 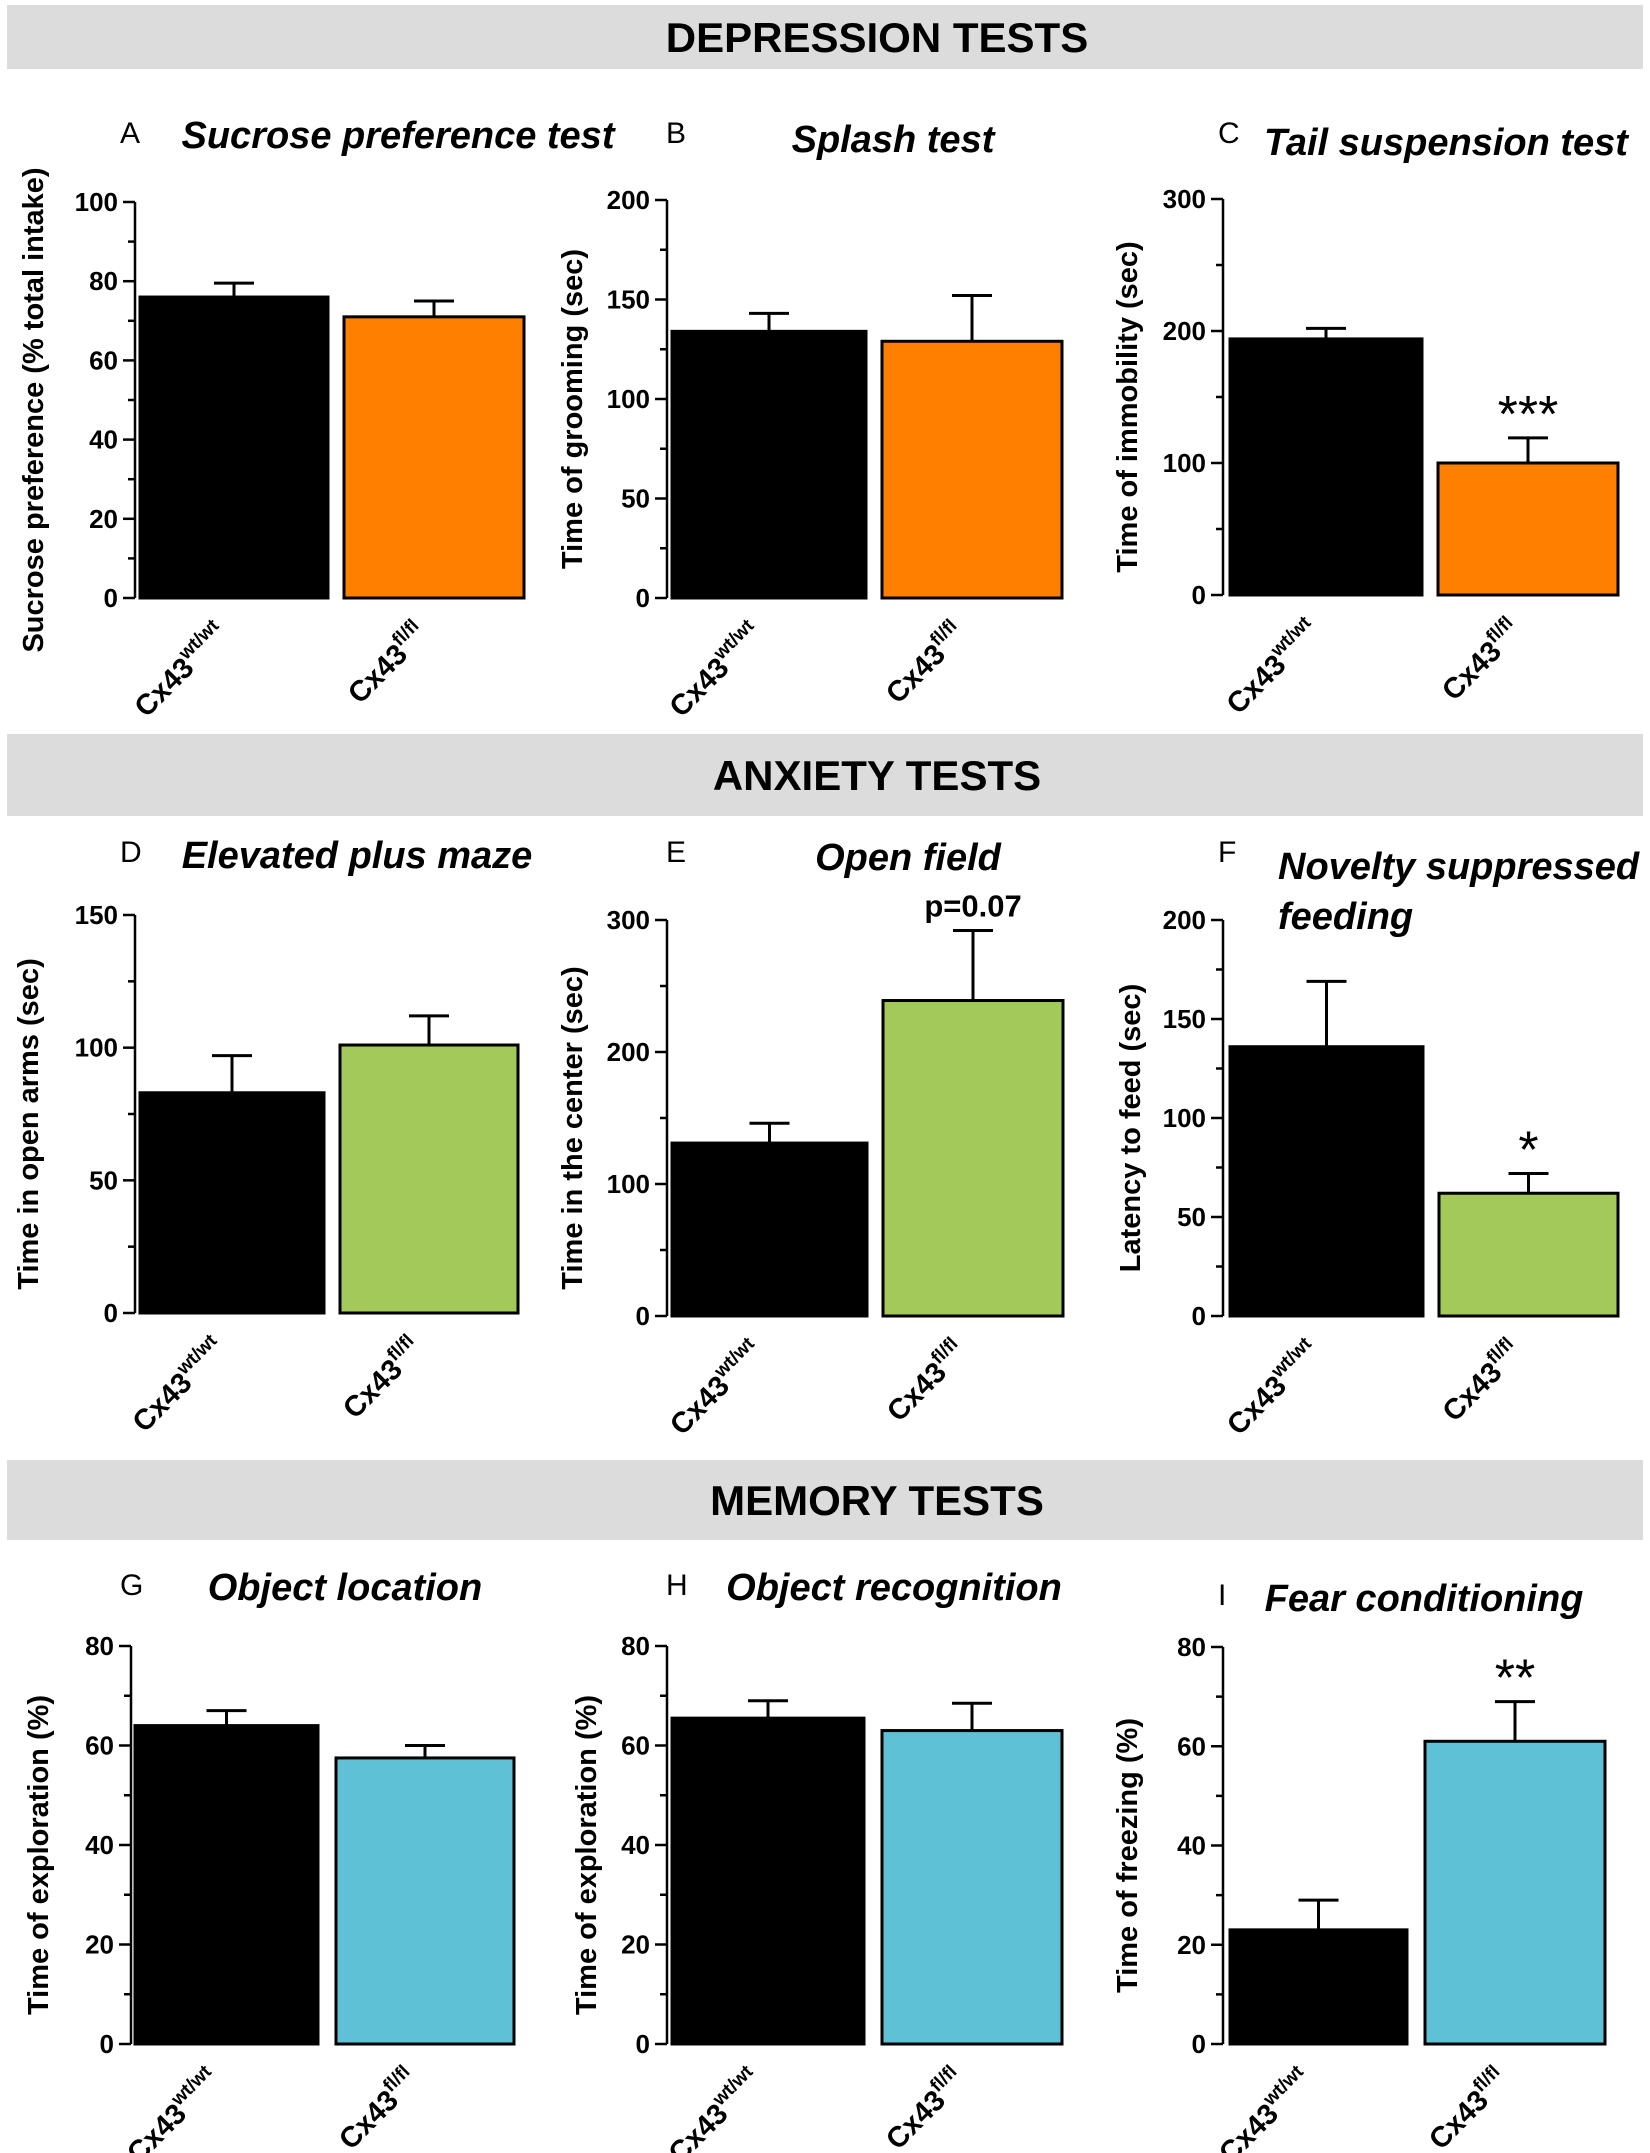 What do you see at coordinates (677, 1585) in the screenshot?
I see `panel-letter: H` at bounding box center [677, 1585].